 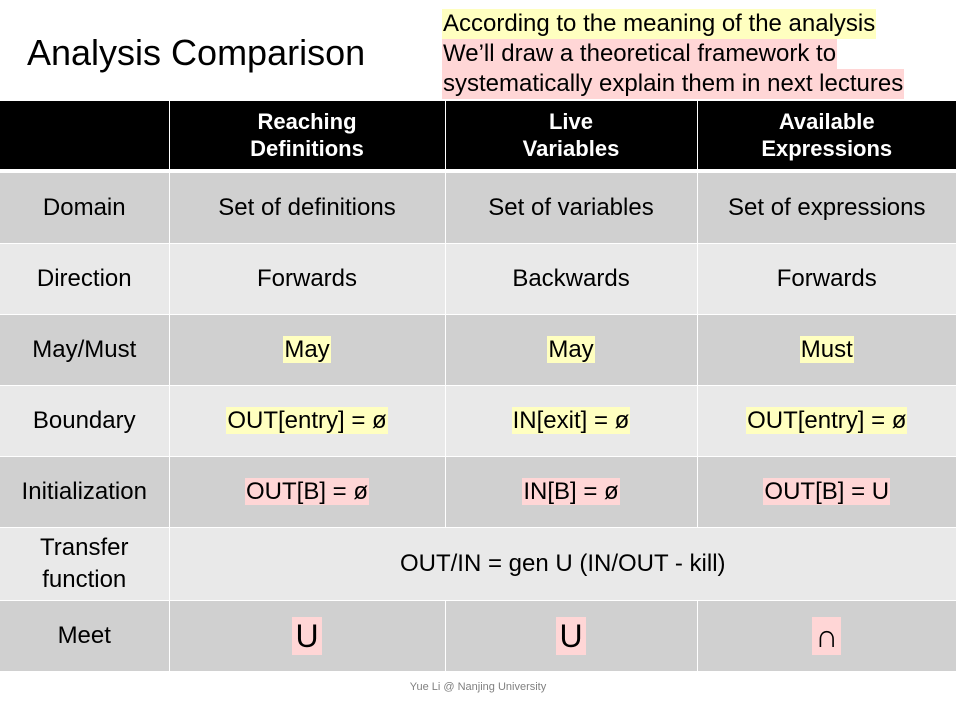 What do you see at coordinates (84, 547) in the screenshot?
I see `row-label-line: Transfer` at bounding box center [84, 547].